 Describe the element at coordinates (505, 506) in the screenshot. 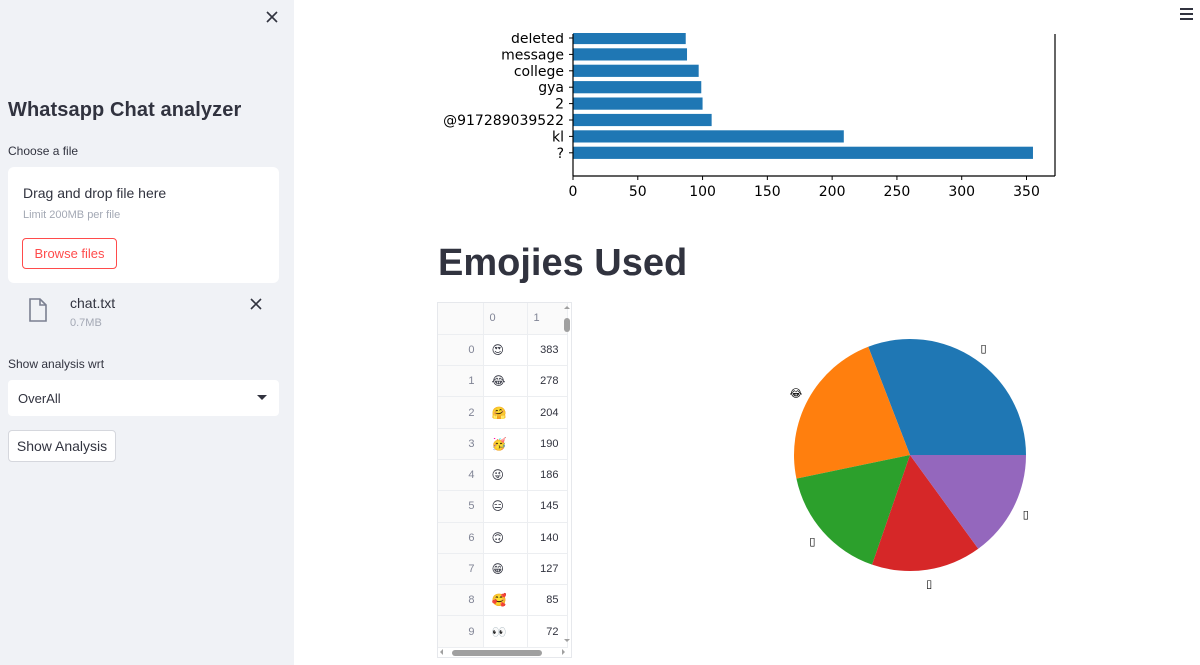

I see `emoji-cell: 😑` at that location.